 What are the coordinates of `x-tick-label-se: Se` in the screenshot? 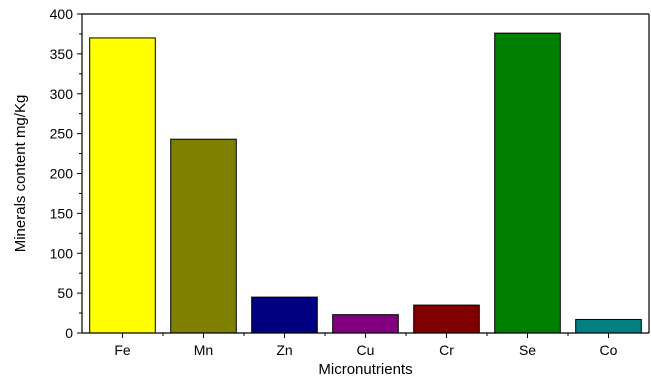 It's located at (527, 350).